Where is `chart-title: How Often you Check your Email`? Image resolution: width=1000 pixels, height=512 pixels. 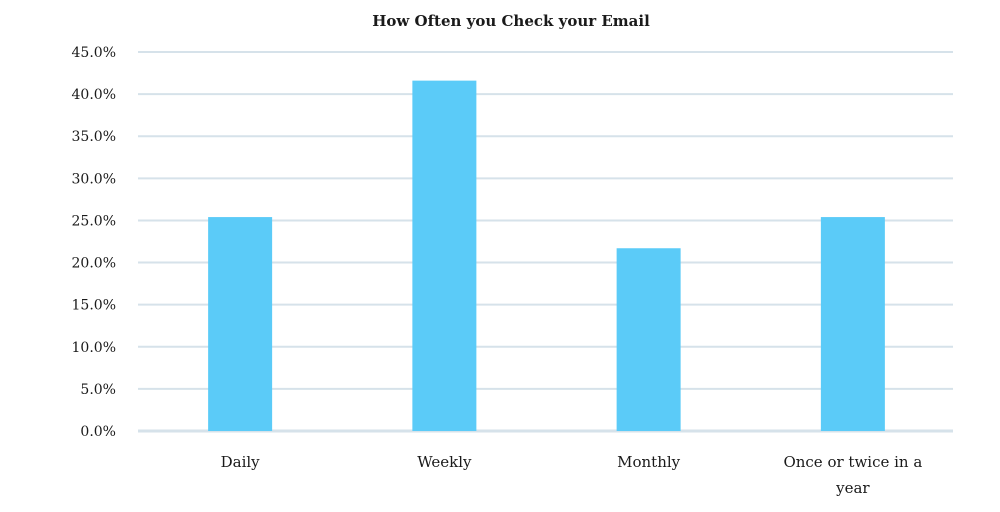 chart-title: How Often you Check your Email is located at coordinates (511, 21).